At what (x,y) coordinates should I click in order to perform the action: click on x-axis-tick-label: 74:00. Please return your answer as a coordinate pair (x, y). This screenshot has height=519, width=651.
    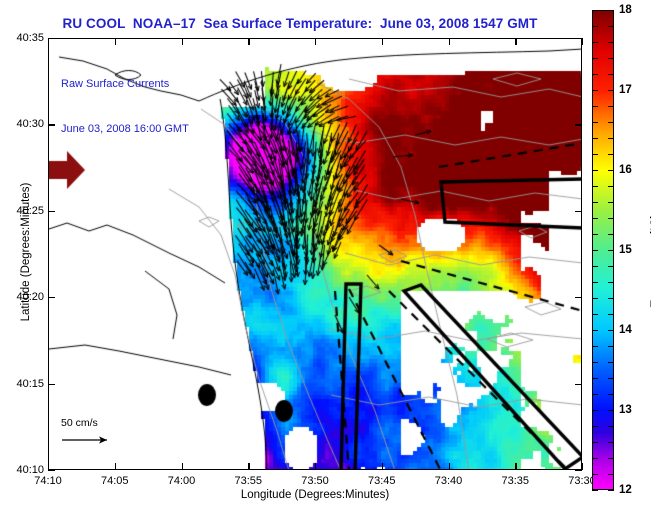
    Looking at the image, I should click on (181, 481).